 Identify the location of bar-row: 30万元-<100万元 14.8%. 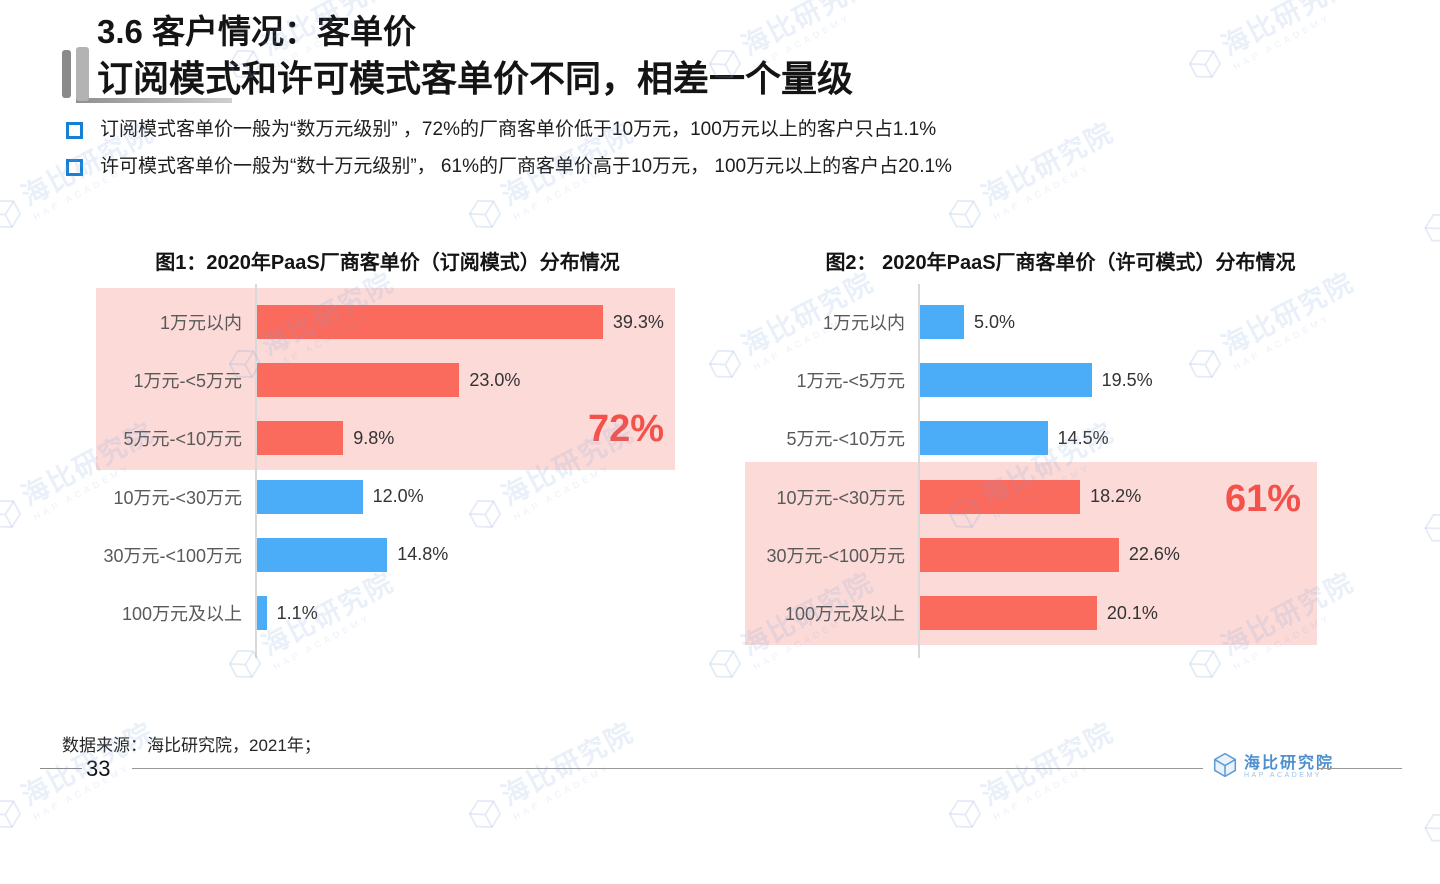
(272, 554).